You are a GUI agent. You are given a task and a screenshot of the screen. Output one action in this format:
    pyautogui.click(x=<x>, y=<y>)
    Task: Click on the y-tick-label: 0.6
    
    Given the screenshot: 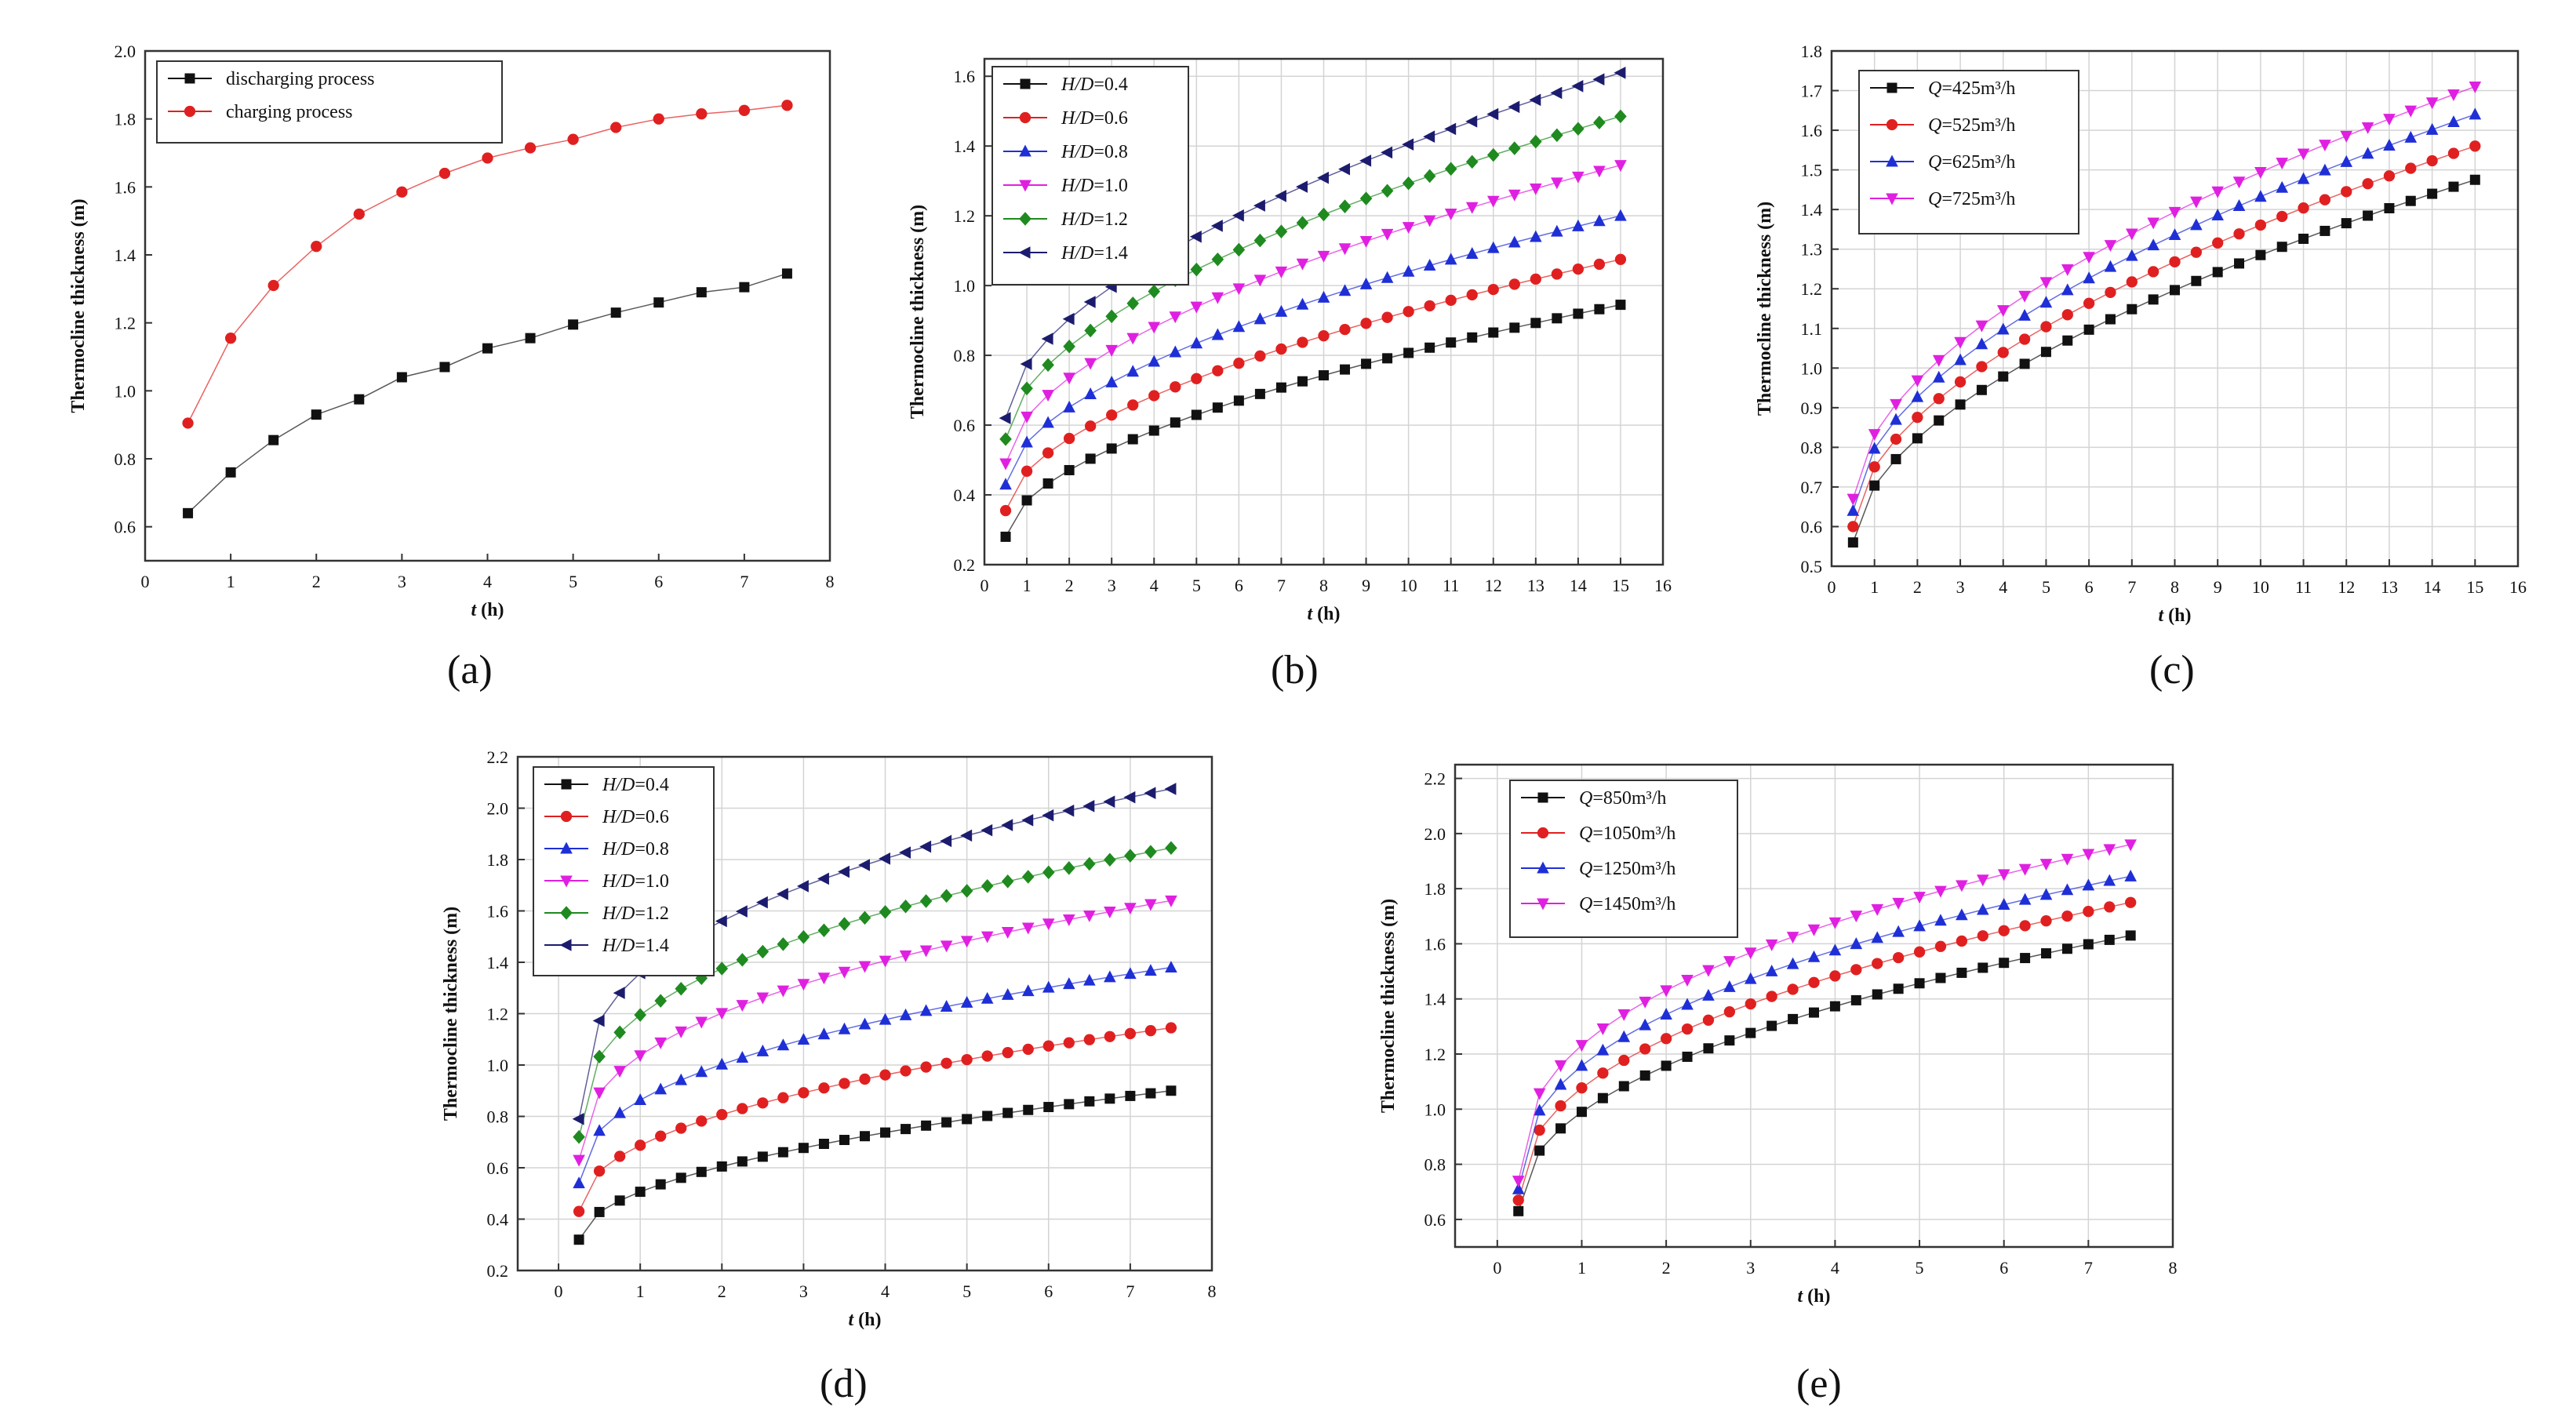 What is the action you would take?
    pyautogui.click(x=1812, y=526)
    